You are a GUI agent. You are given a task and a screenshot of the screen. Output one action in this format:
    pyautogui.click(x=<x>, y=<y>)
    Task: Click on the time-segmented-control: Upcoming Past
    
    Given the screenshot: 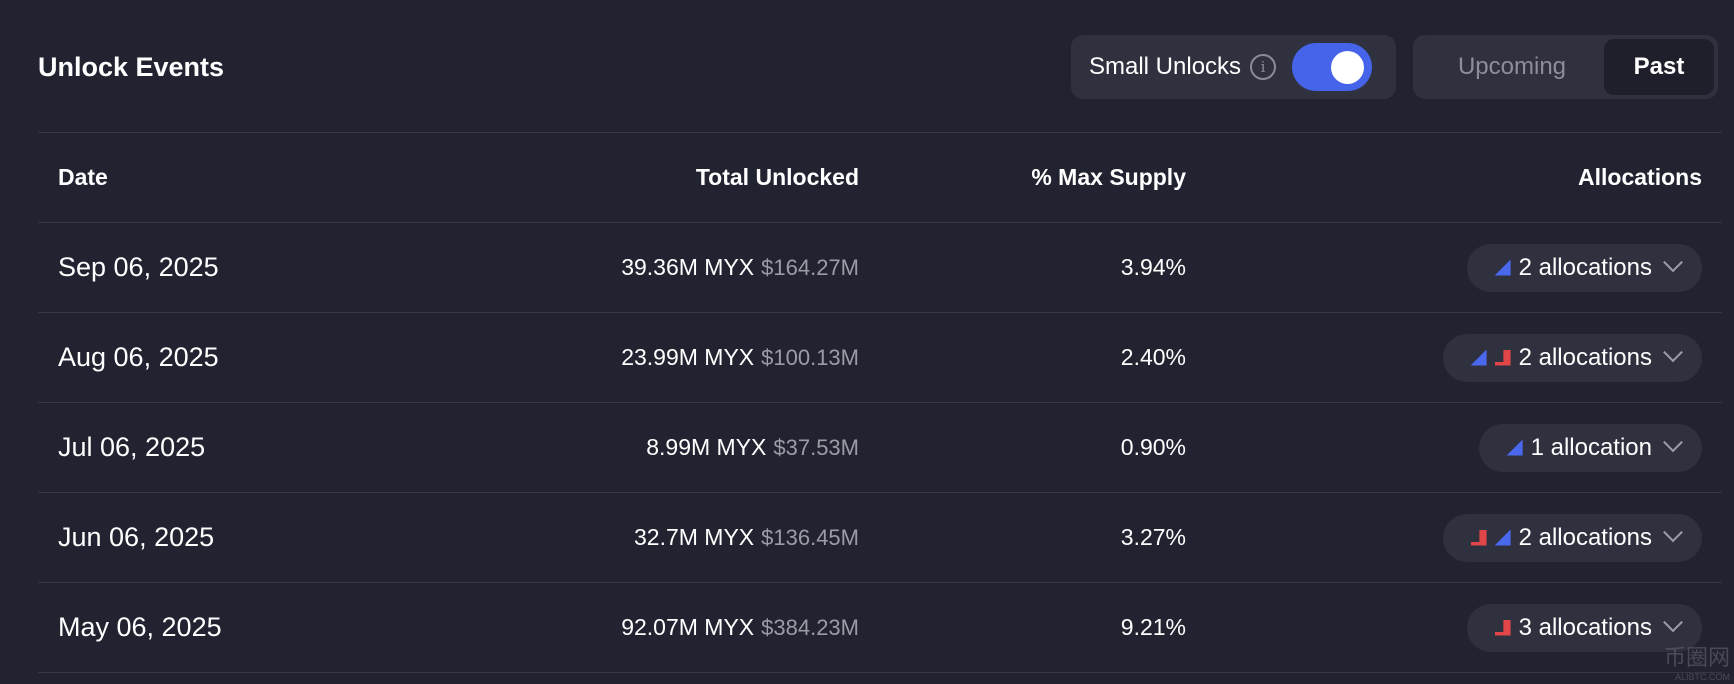 What is the action you would take?
    pyautogui.click(x=1565, y=67)
    